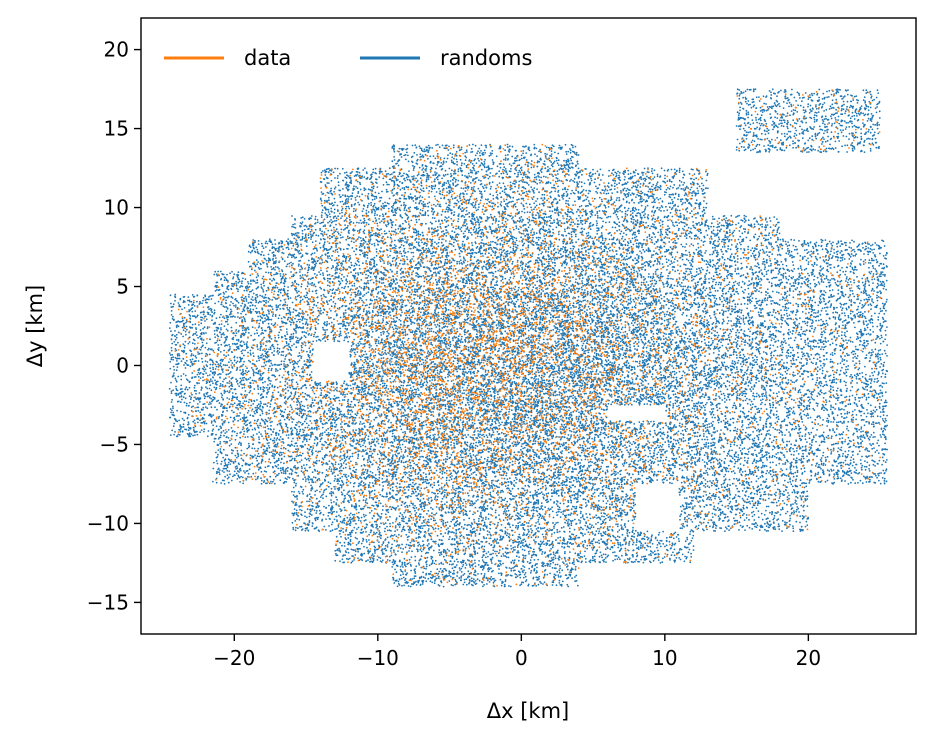 The image size is (936, 744). What do you see at coordinates (116, 208) in the screenshot?
I see `y-tick-label: 10` at bounding box center [116, 208].